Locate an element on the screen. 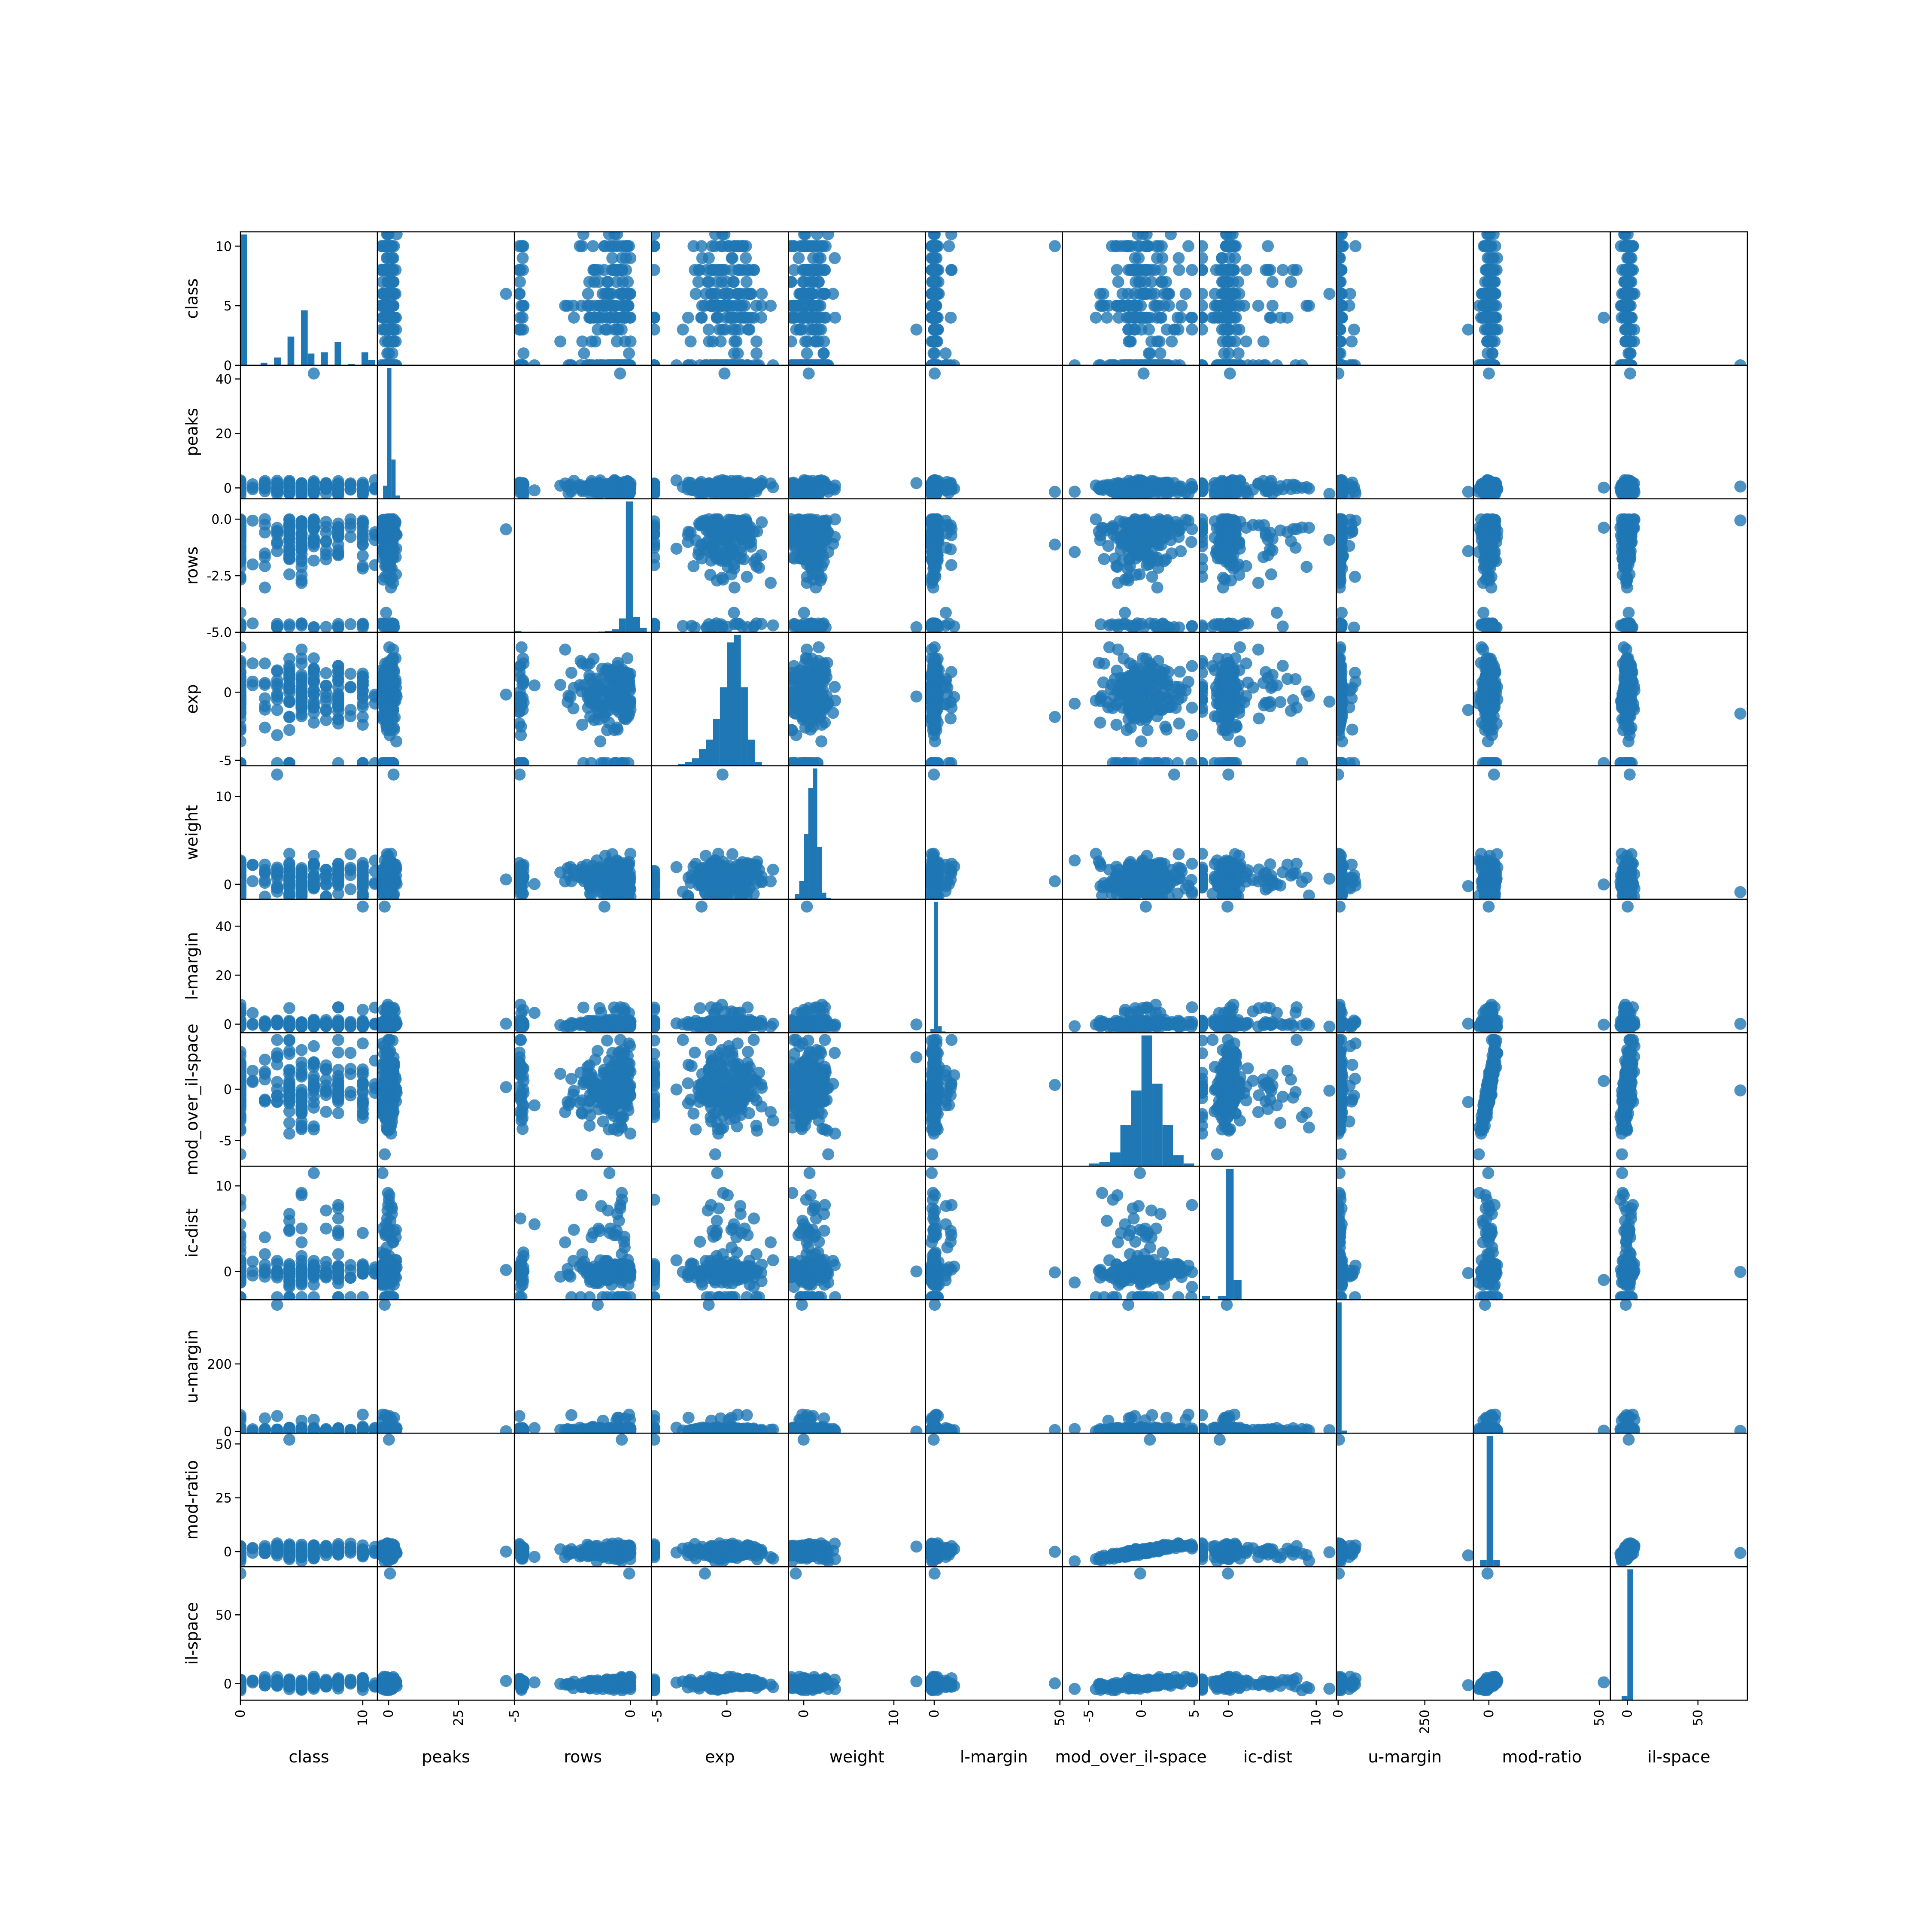  cell-rows-vs-rows is located at coordinates (583, 565).